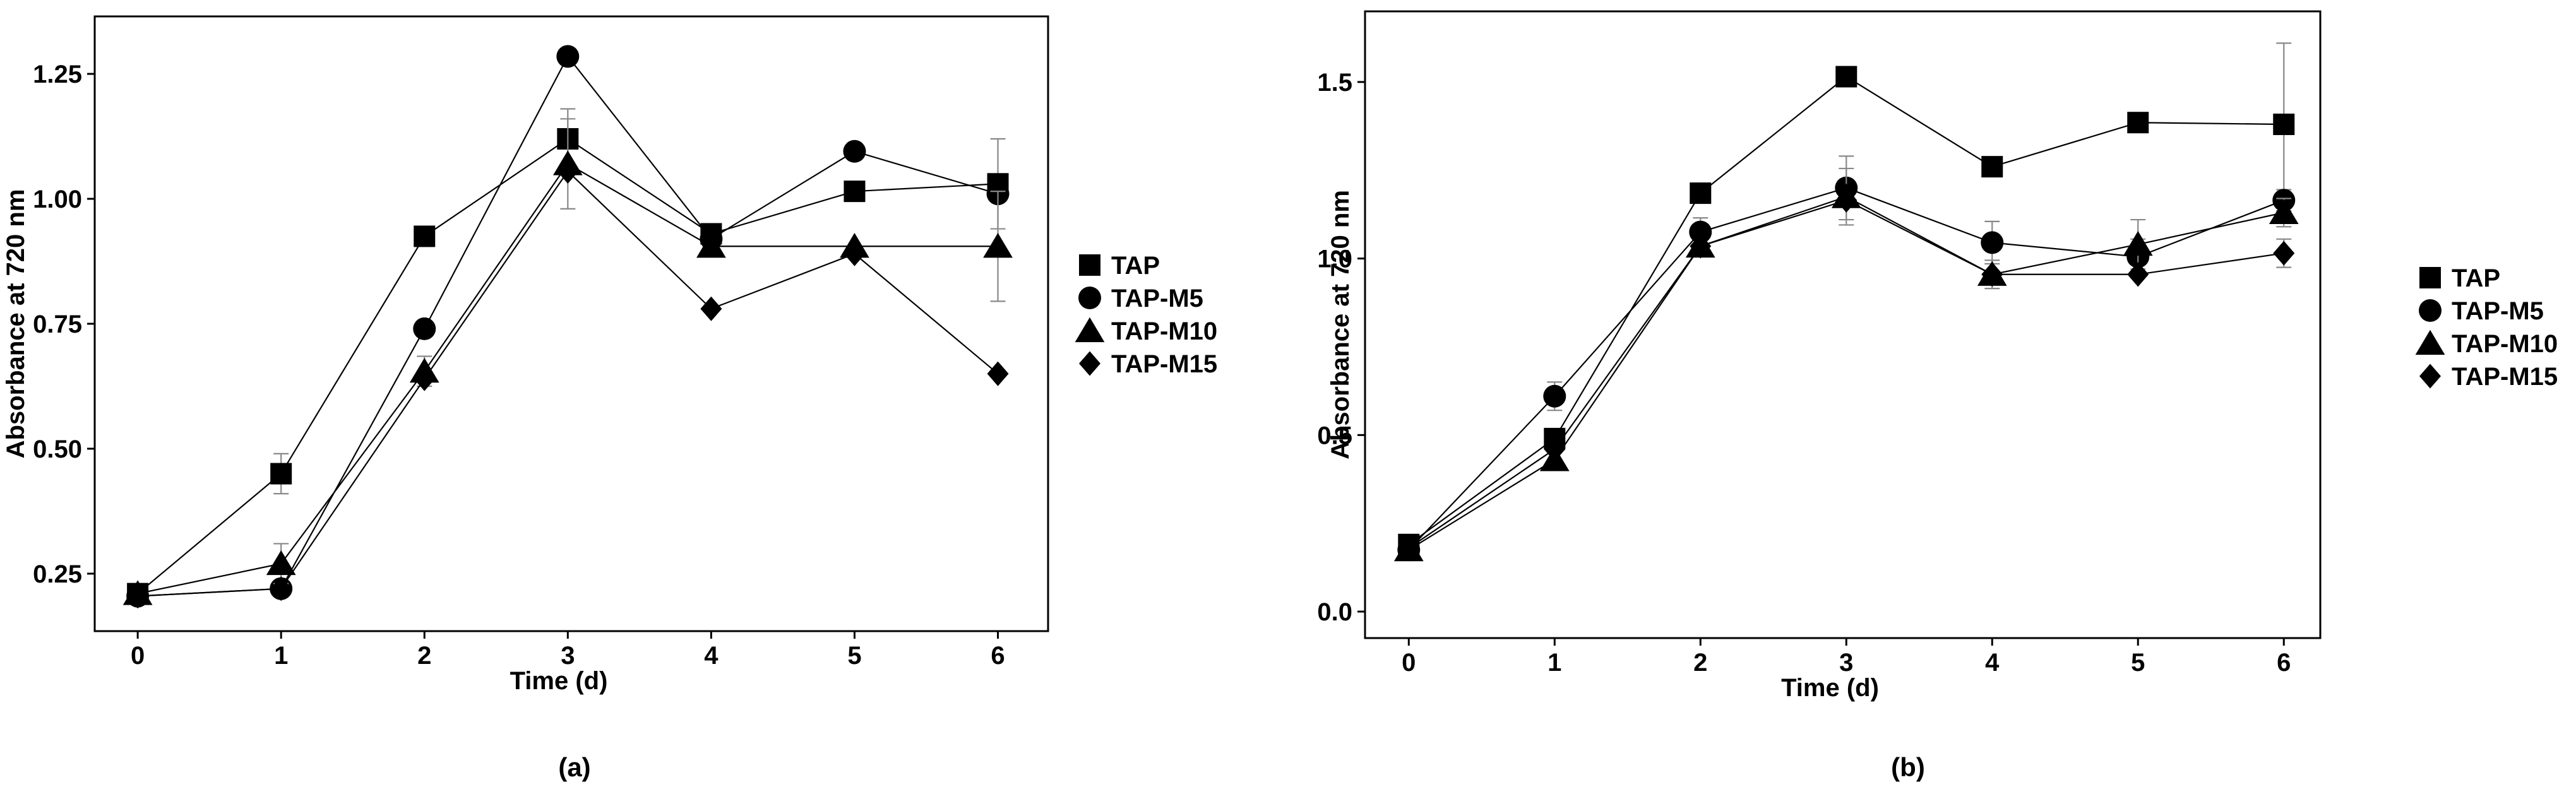 The height and width of the screenshot is (799, 2576). I want to click on y-tick-label: 1.0, so click(1334, 259).